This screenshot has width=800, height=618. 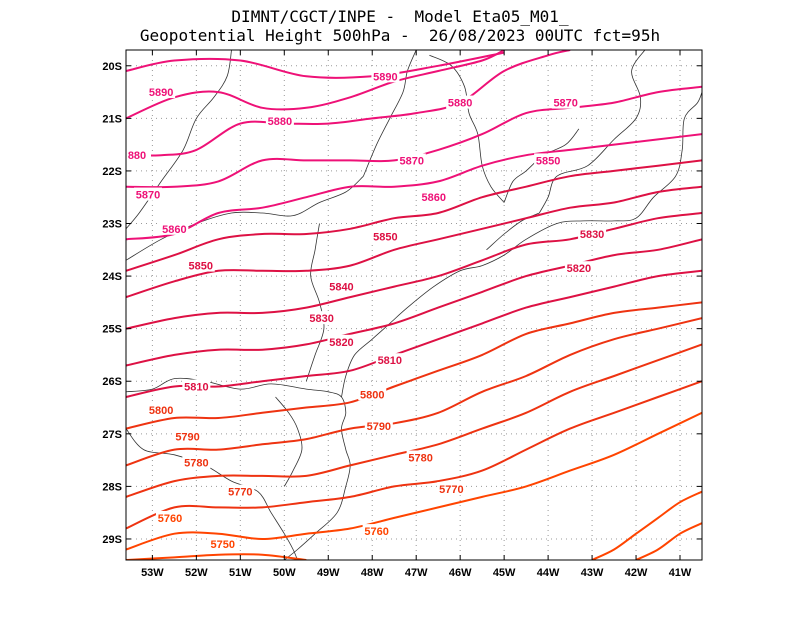 What do you see at coordinates (112, 119) in the screenshot?
I see `y-tick-label: 21S` at bounding box center [112, 119].